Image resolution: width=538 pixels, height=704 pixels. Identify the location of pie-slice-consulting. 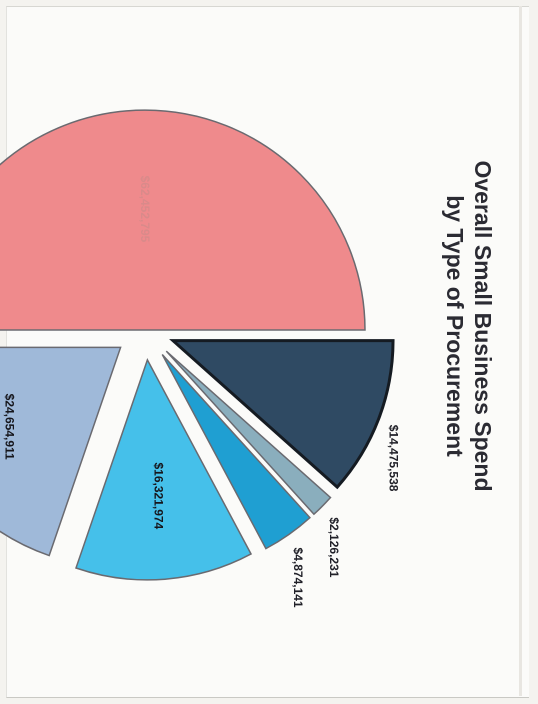
(164, 469).